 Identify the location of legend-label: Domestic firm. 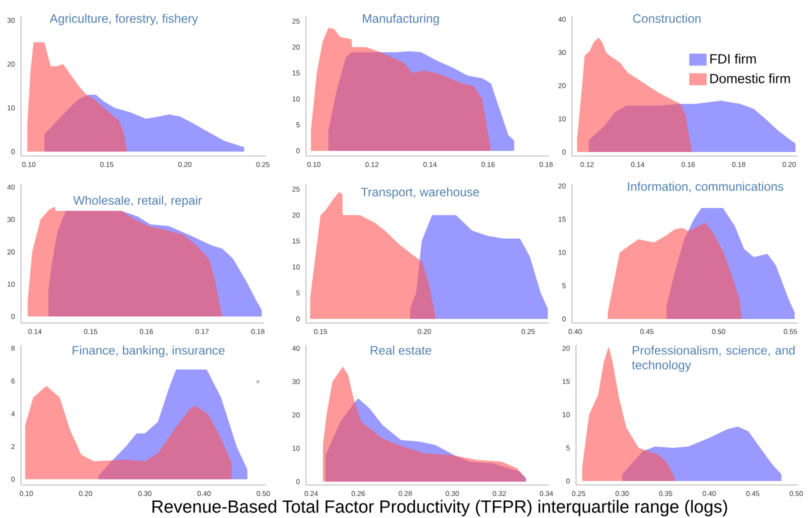
(750, 78).